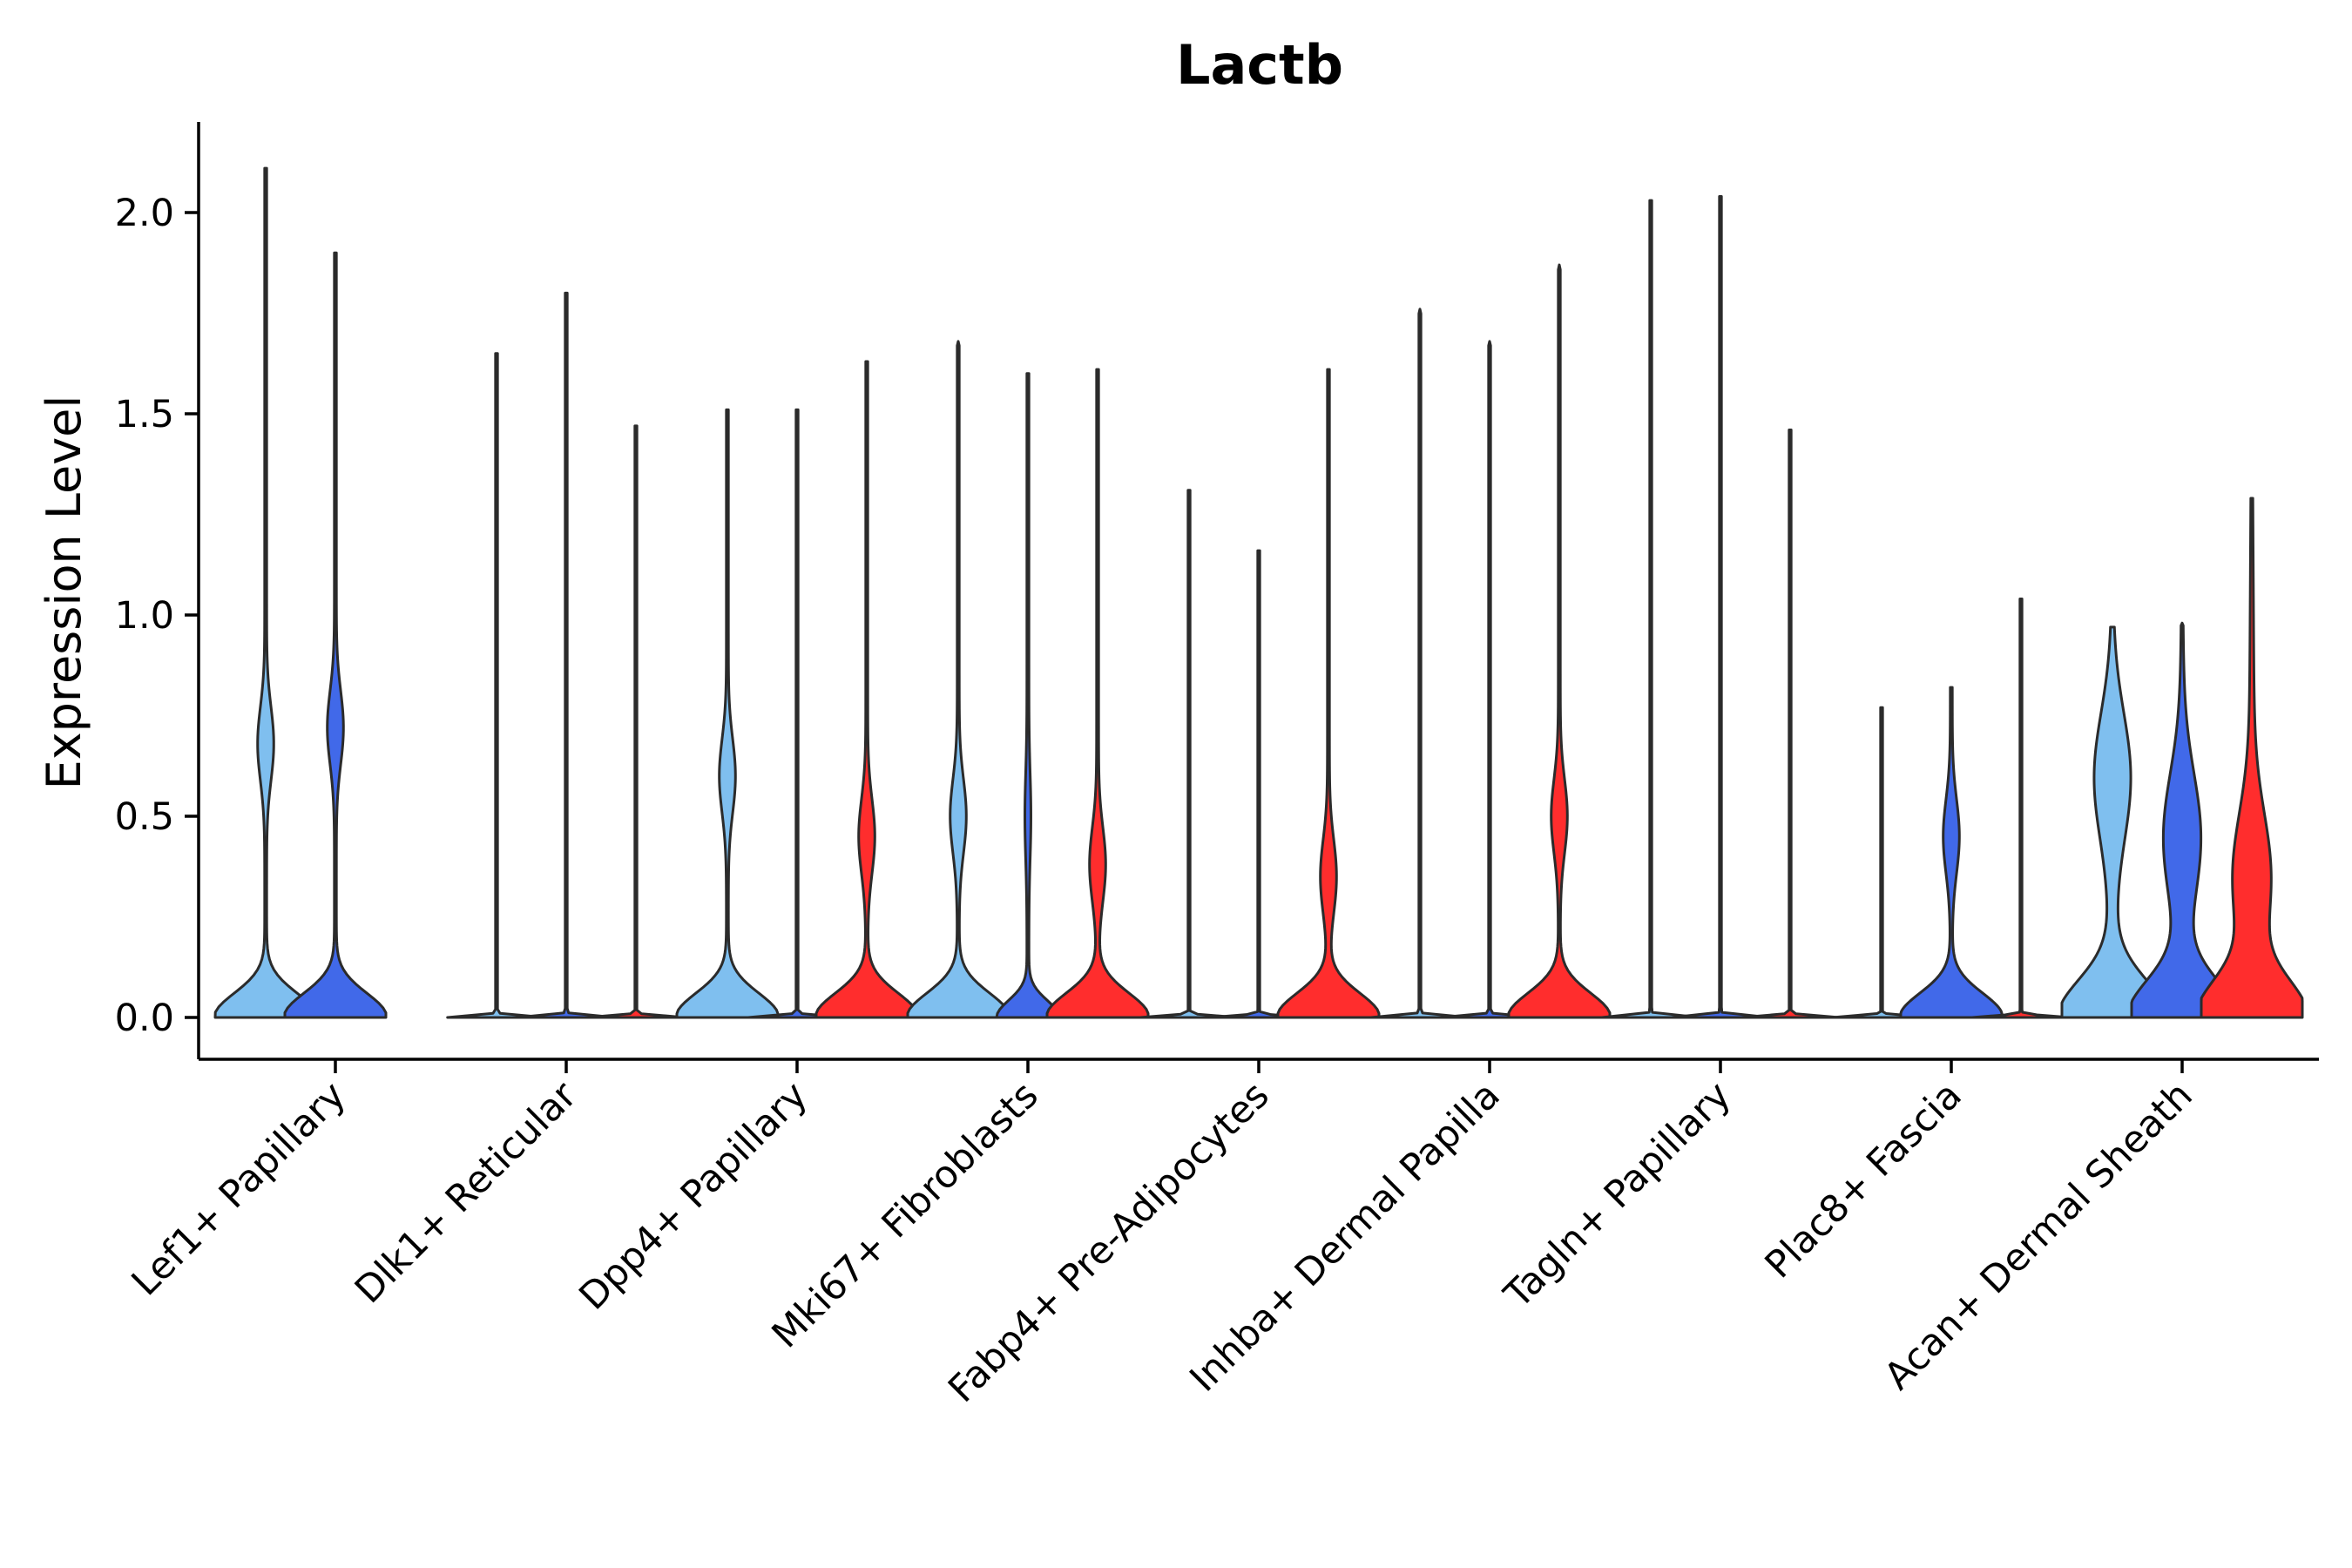  I want to click on x-tick-label: Plac8+ Fascia, so click(1863, 1180).